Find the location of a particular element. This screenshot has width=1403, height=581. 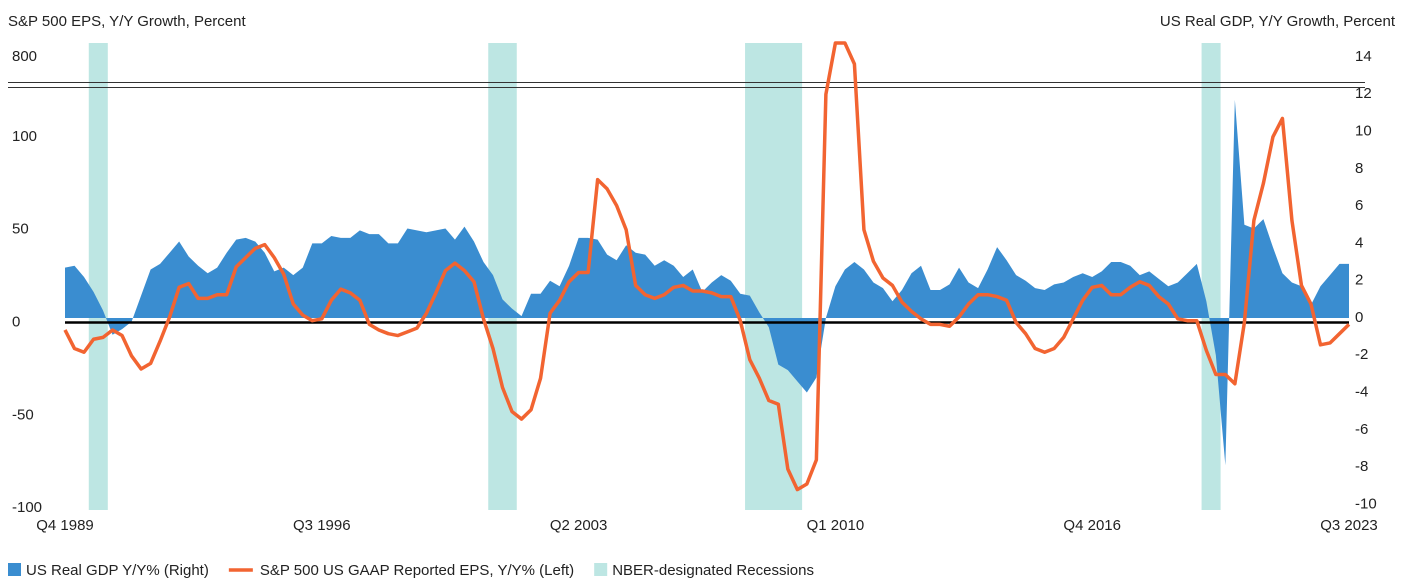

y-tick-label: 800 is located at coordinates (24, 56).